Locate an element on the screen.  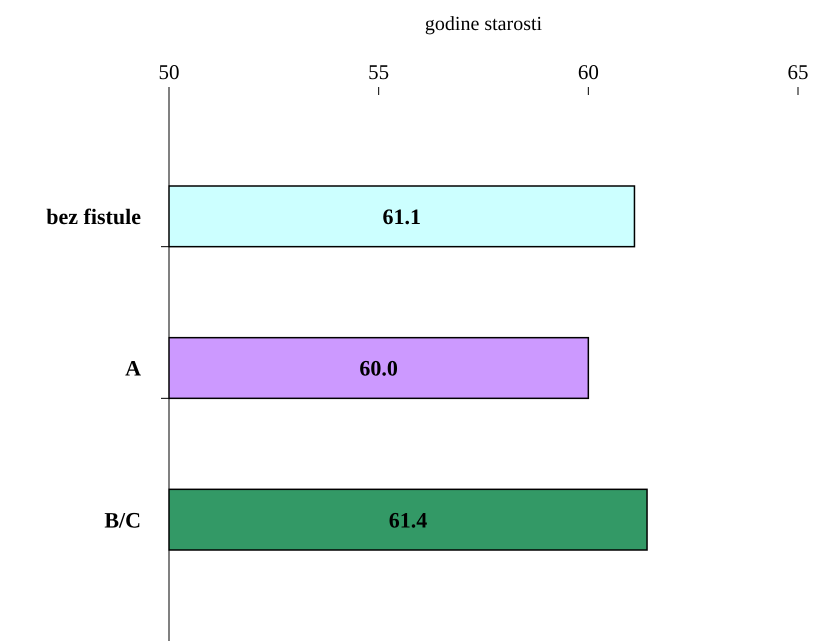
x-axis-title: godine starosti is located at coordinates (483, 24).